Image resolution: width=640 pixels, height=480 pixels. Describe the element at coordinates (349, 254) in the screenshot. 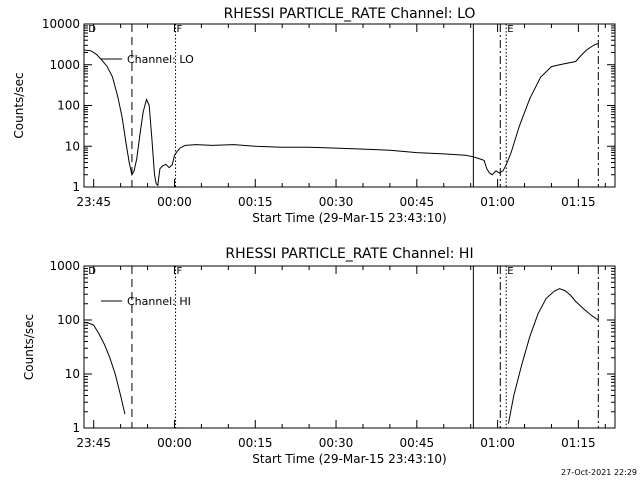

I see `chart-title: RHESSI PARTICLE_RATE Channel: HI` at that location.